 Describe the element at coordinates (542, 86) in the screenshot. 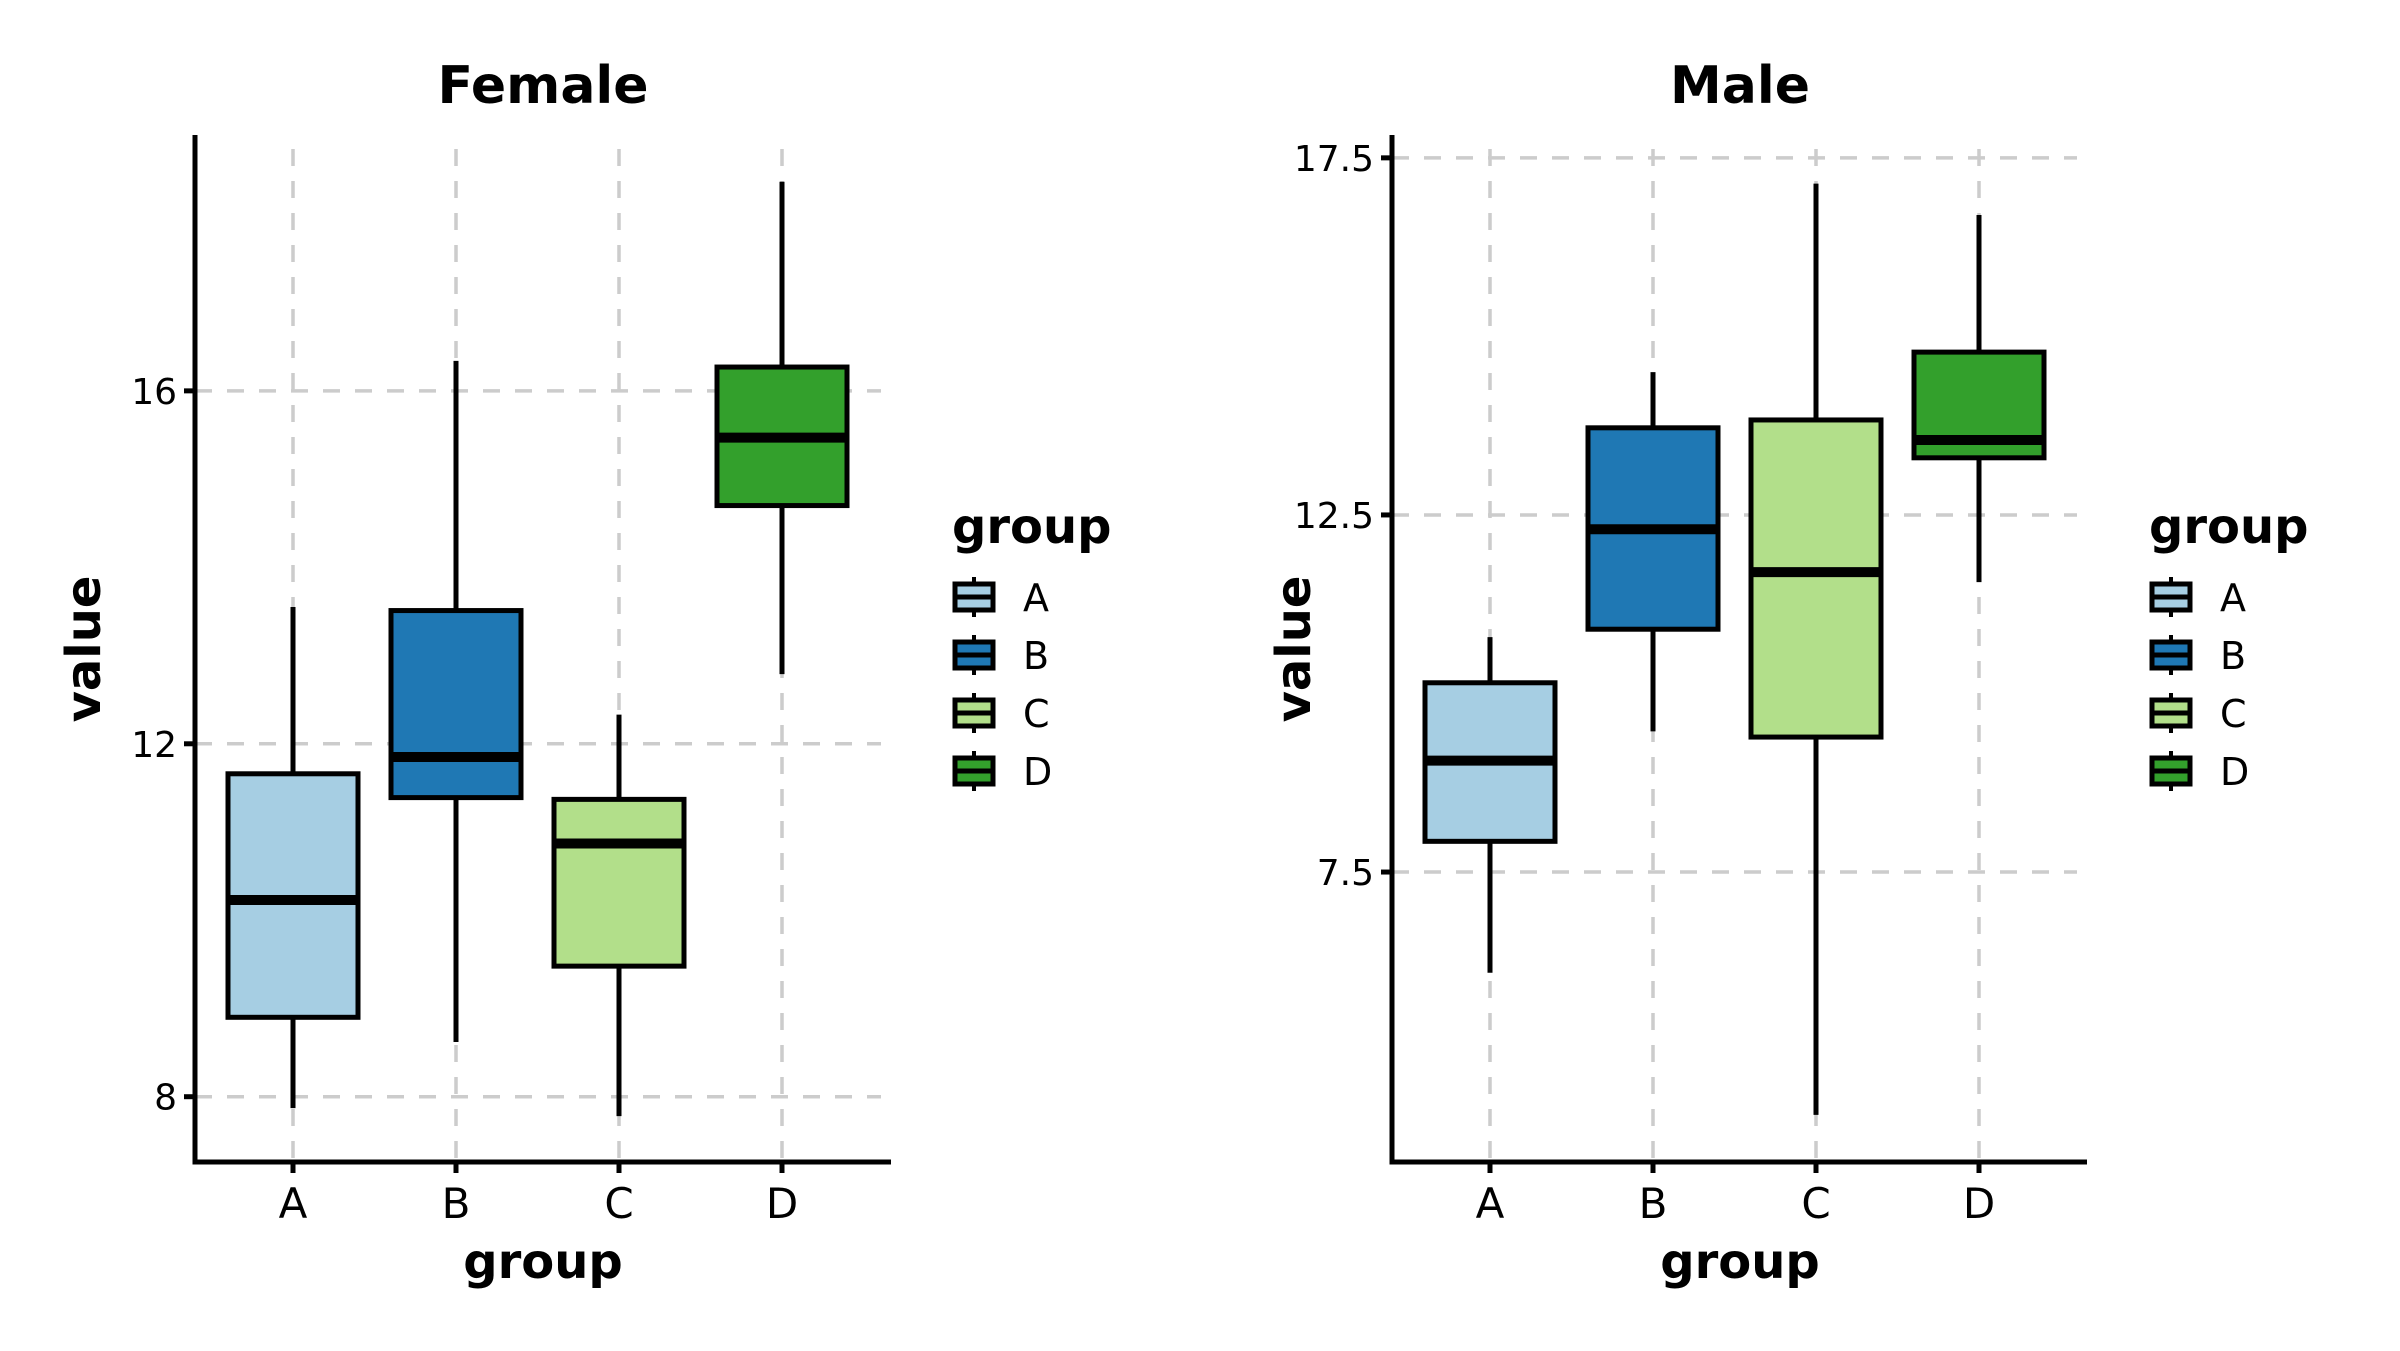

I see `panel-title: Female` at that location.